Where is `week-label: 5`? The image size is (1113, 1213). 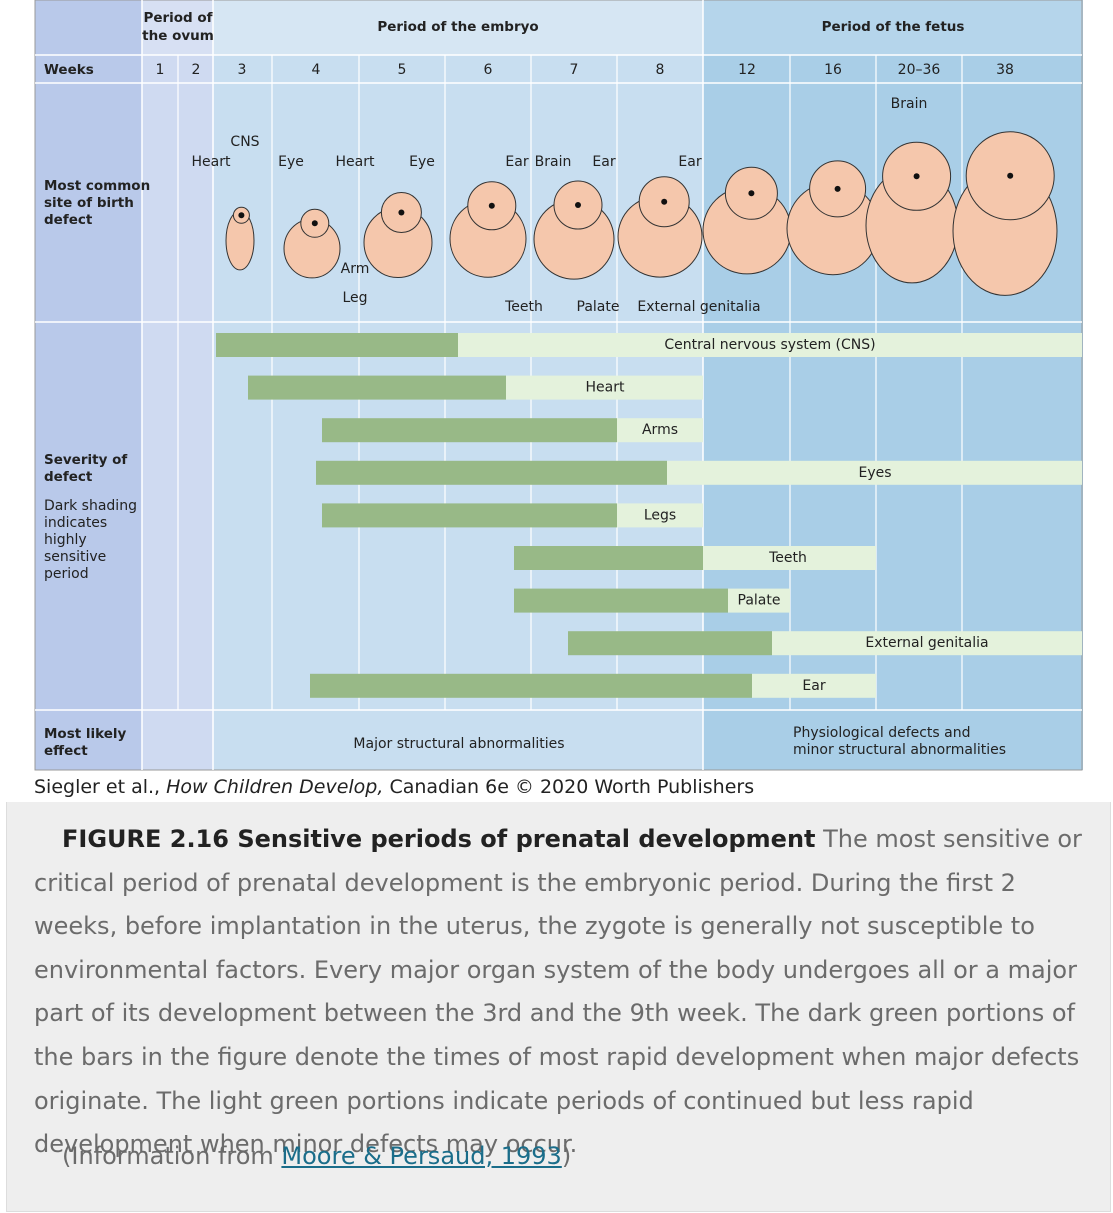 week-label: 5 is located at coordinates (402, 70).